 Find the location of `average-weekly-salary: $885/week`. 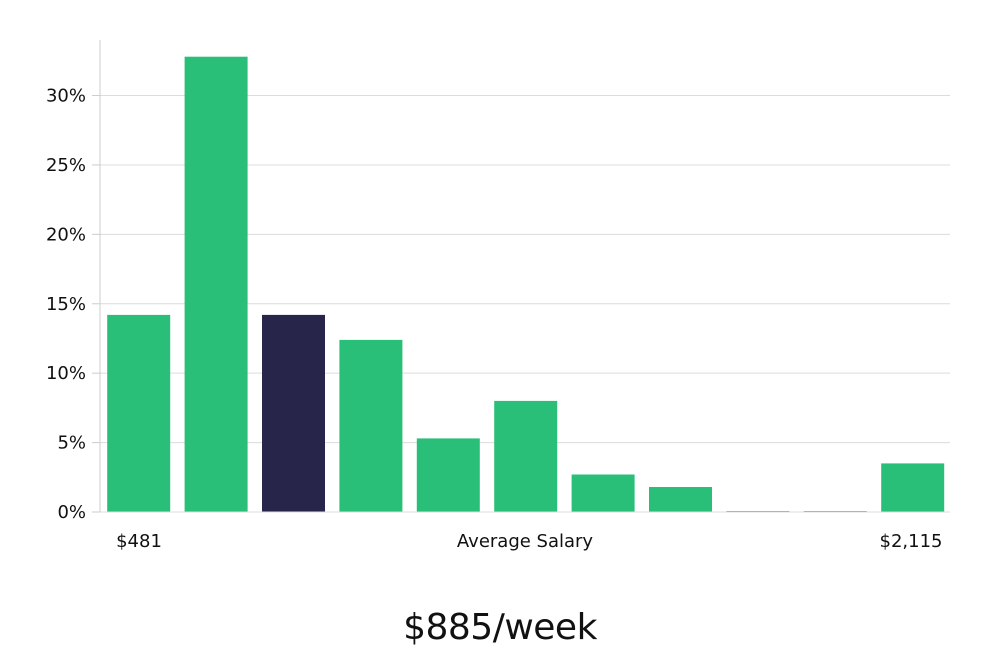

average-weekly-salary: $885/week is located at coordinates (500, 627).